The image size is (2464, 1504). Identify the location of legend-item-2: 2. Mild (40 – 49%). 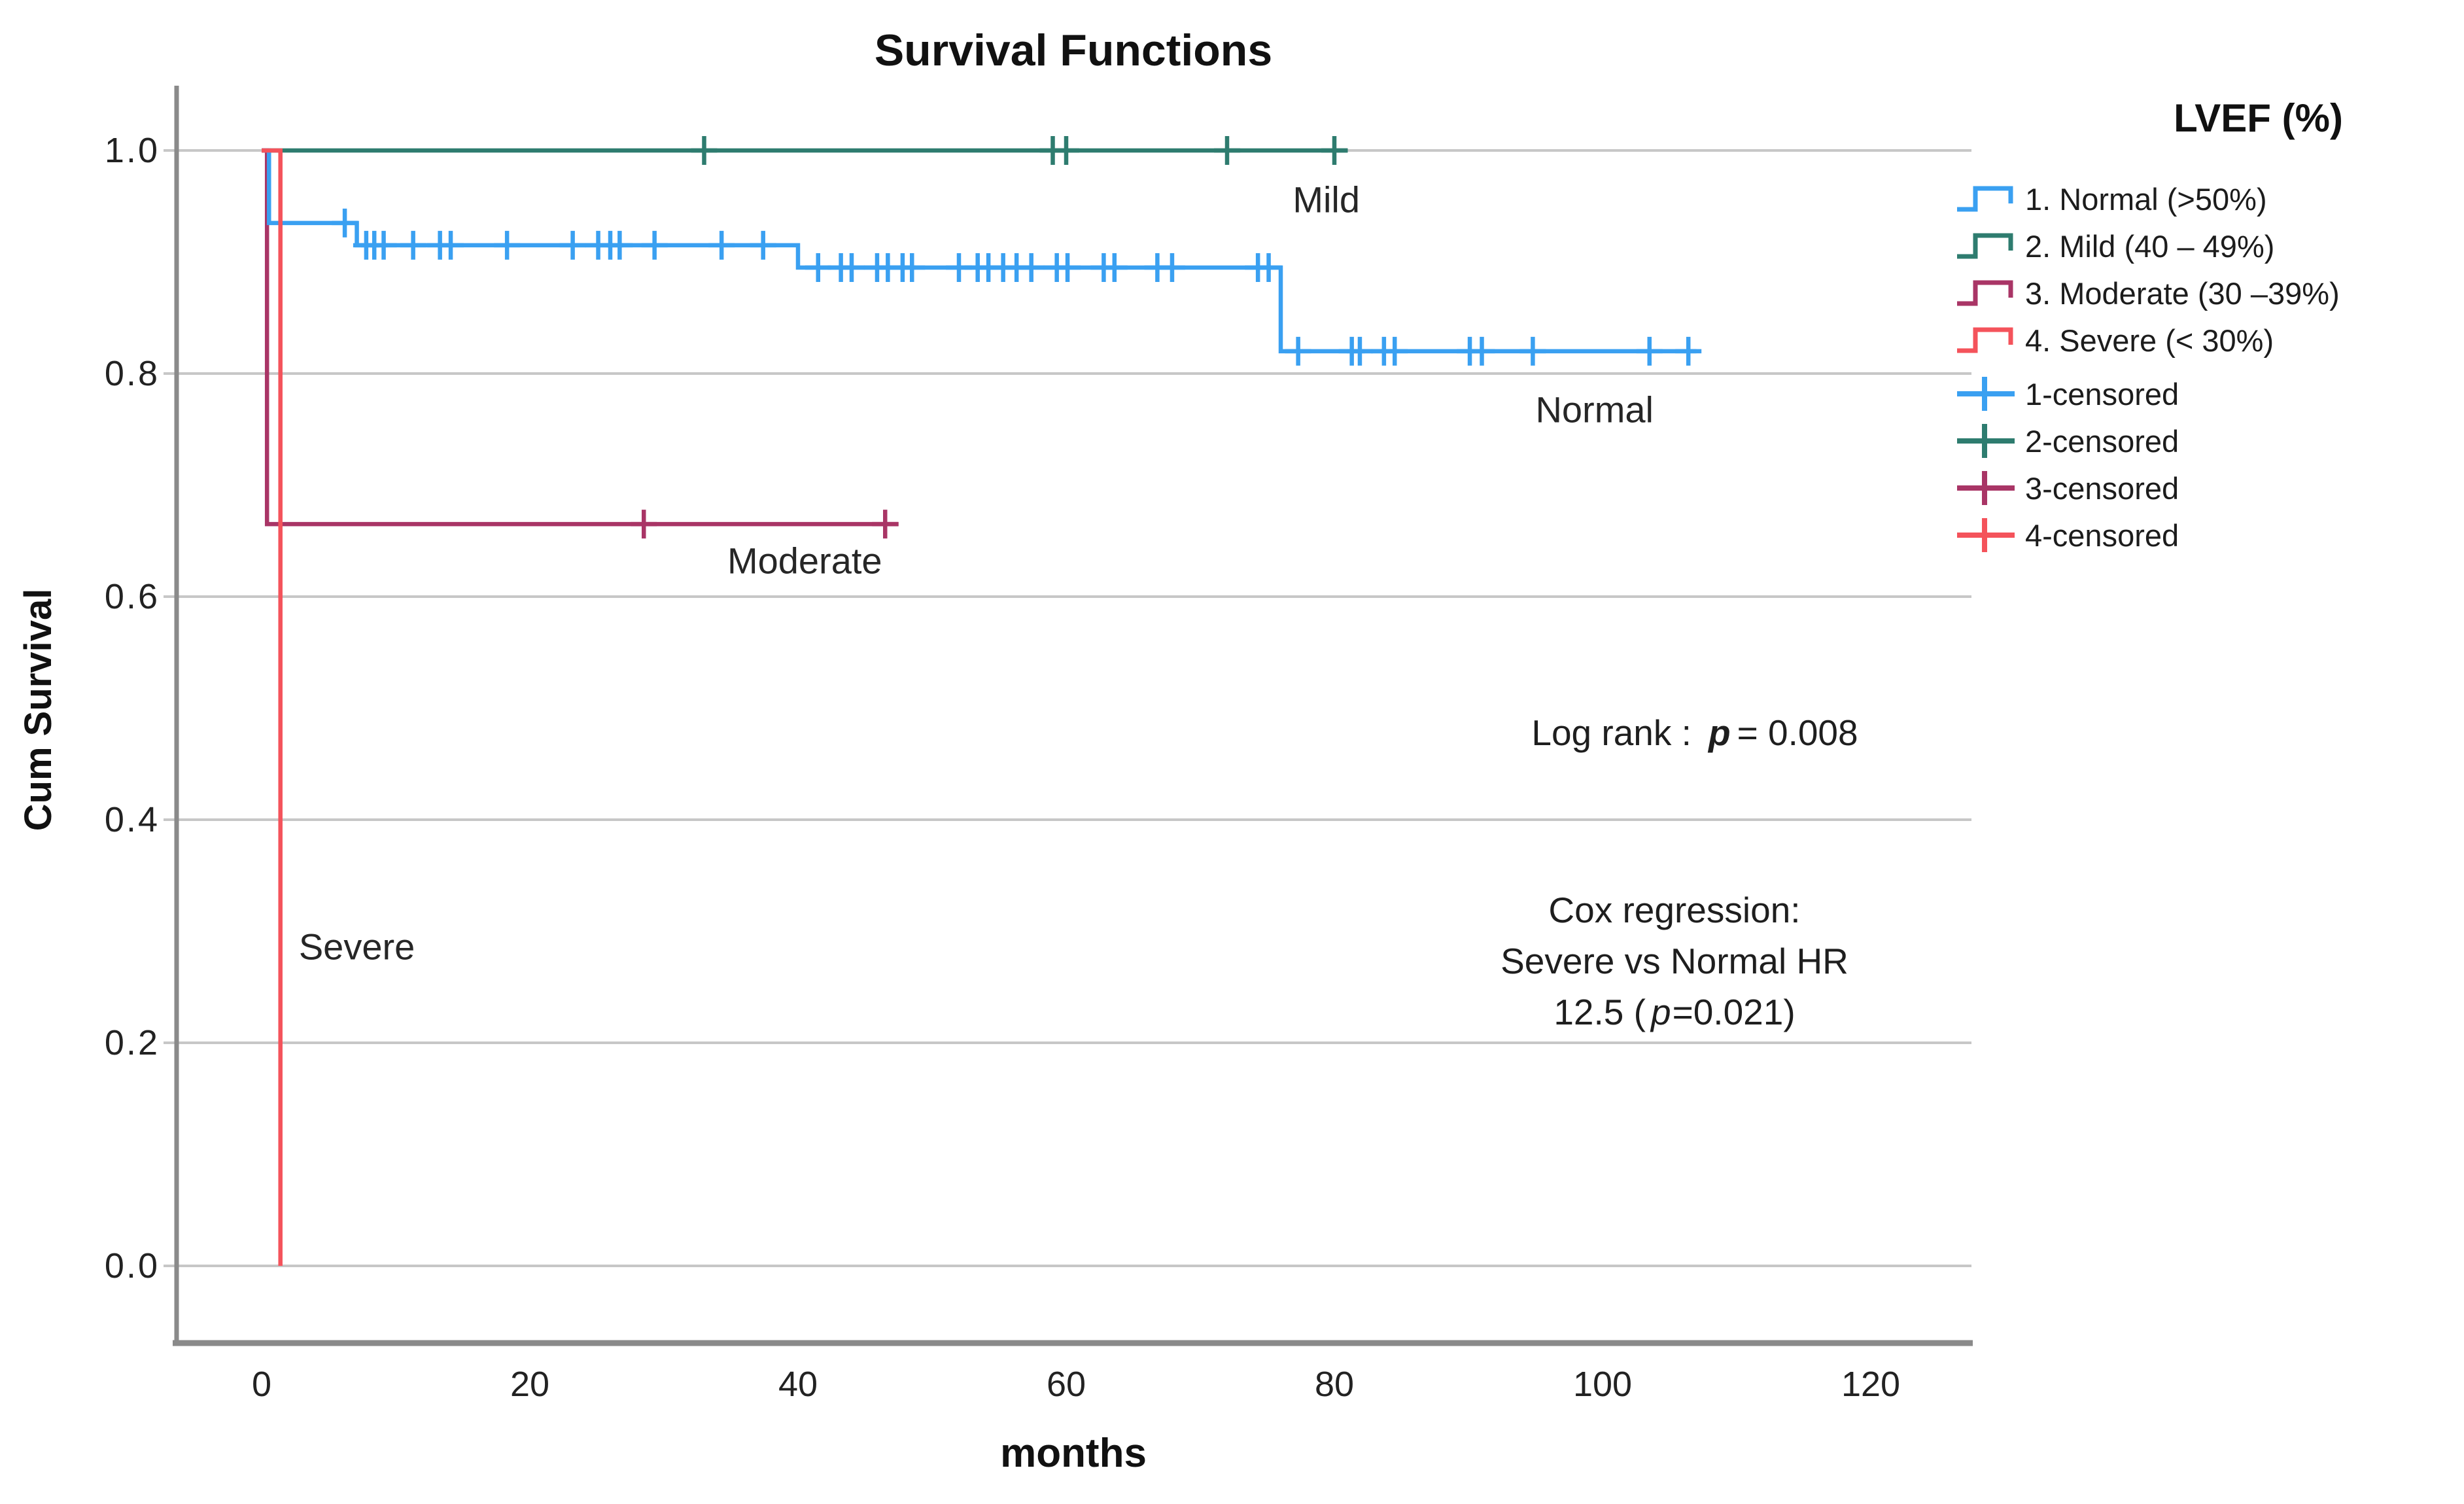
(2209, 246).